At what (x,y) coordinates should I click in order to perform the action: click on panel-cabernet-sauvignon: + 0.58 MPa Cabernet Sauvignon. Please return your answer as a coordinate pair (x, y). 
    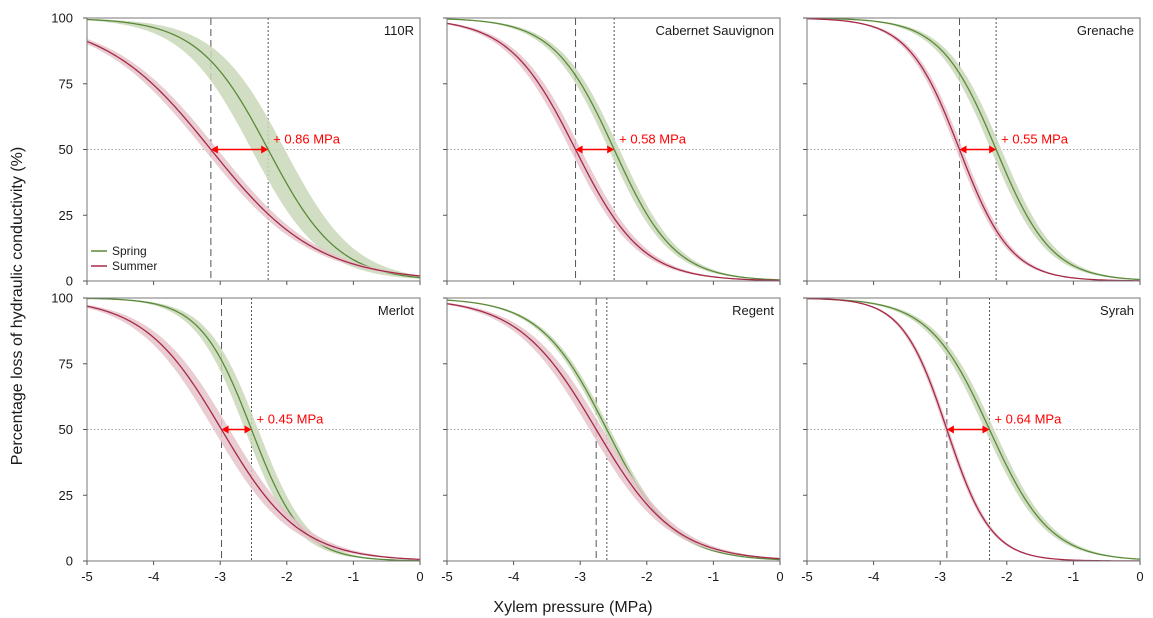
    Looking at the image, I should click on (612, 151).